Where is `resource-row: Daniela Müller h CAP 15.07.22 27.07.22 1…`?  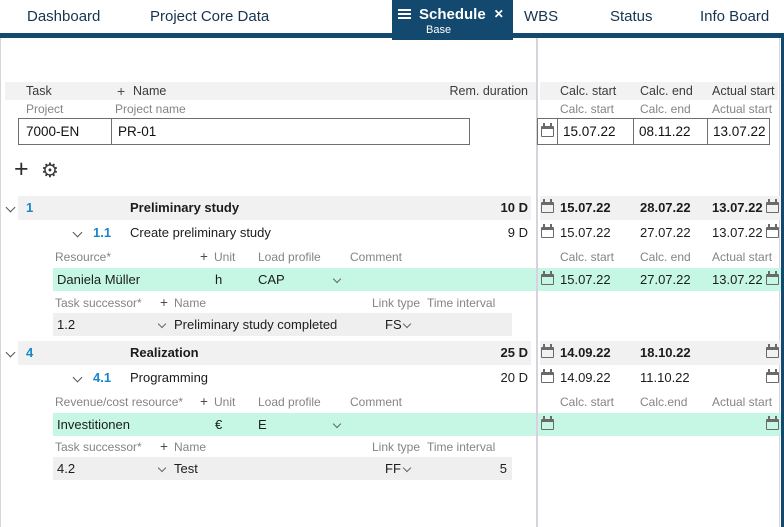 resource-row: Daniela Müller h CAP 15.07.22 27.07.22 1… is located at coordinates (390, 279).